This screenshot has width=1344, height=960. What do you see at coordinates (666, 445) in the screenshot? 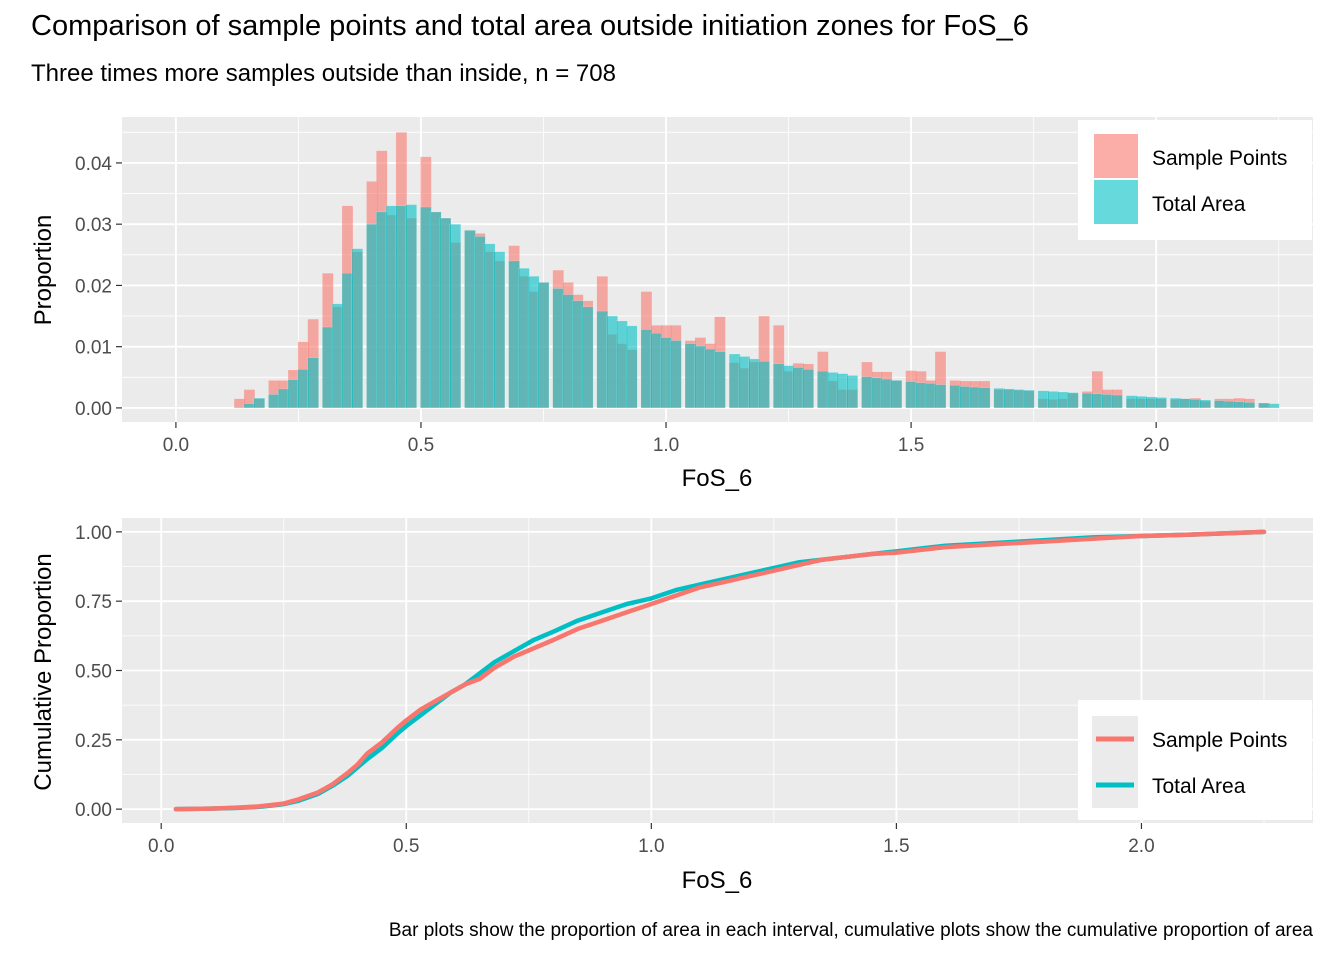
I see `histogram-x-tick-label: 1.0` at bounding box center [666, 445].